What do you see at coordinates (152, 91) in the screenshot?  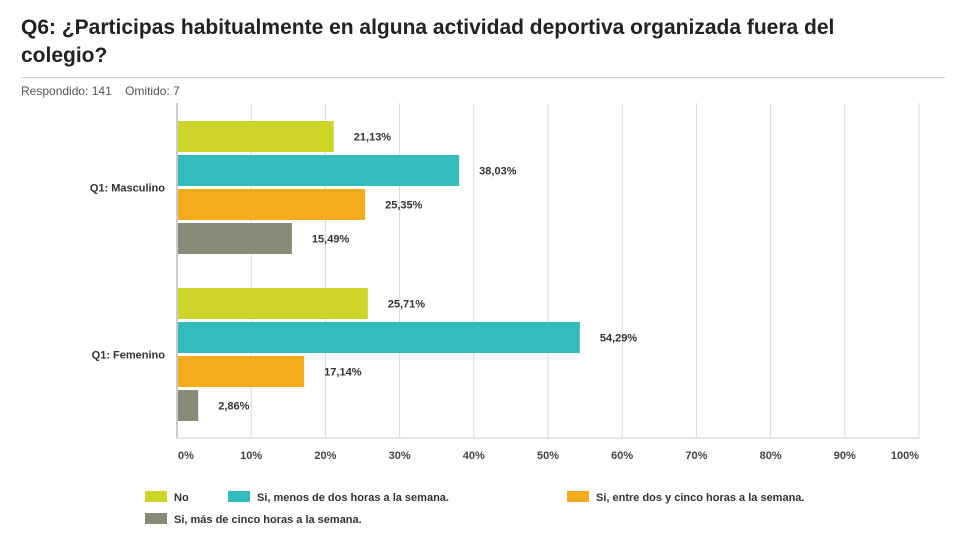 I see `skipped-count: Omitido: 7` at bounding box center [152, 91].